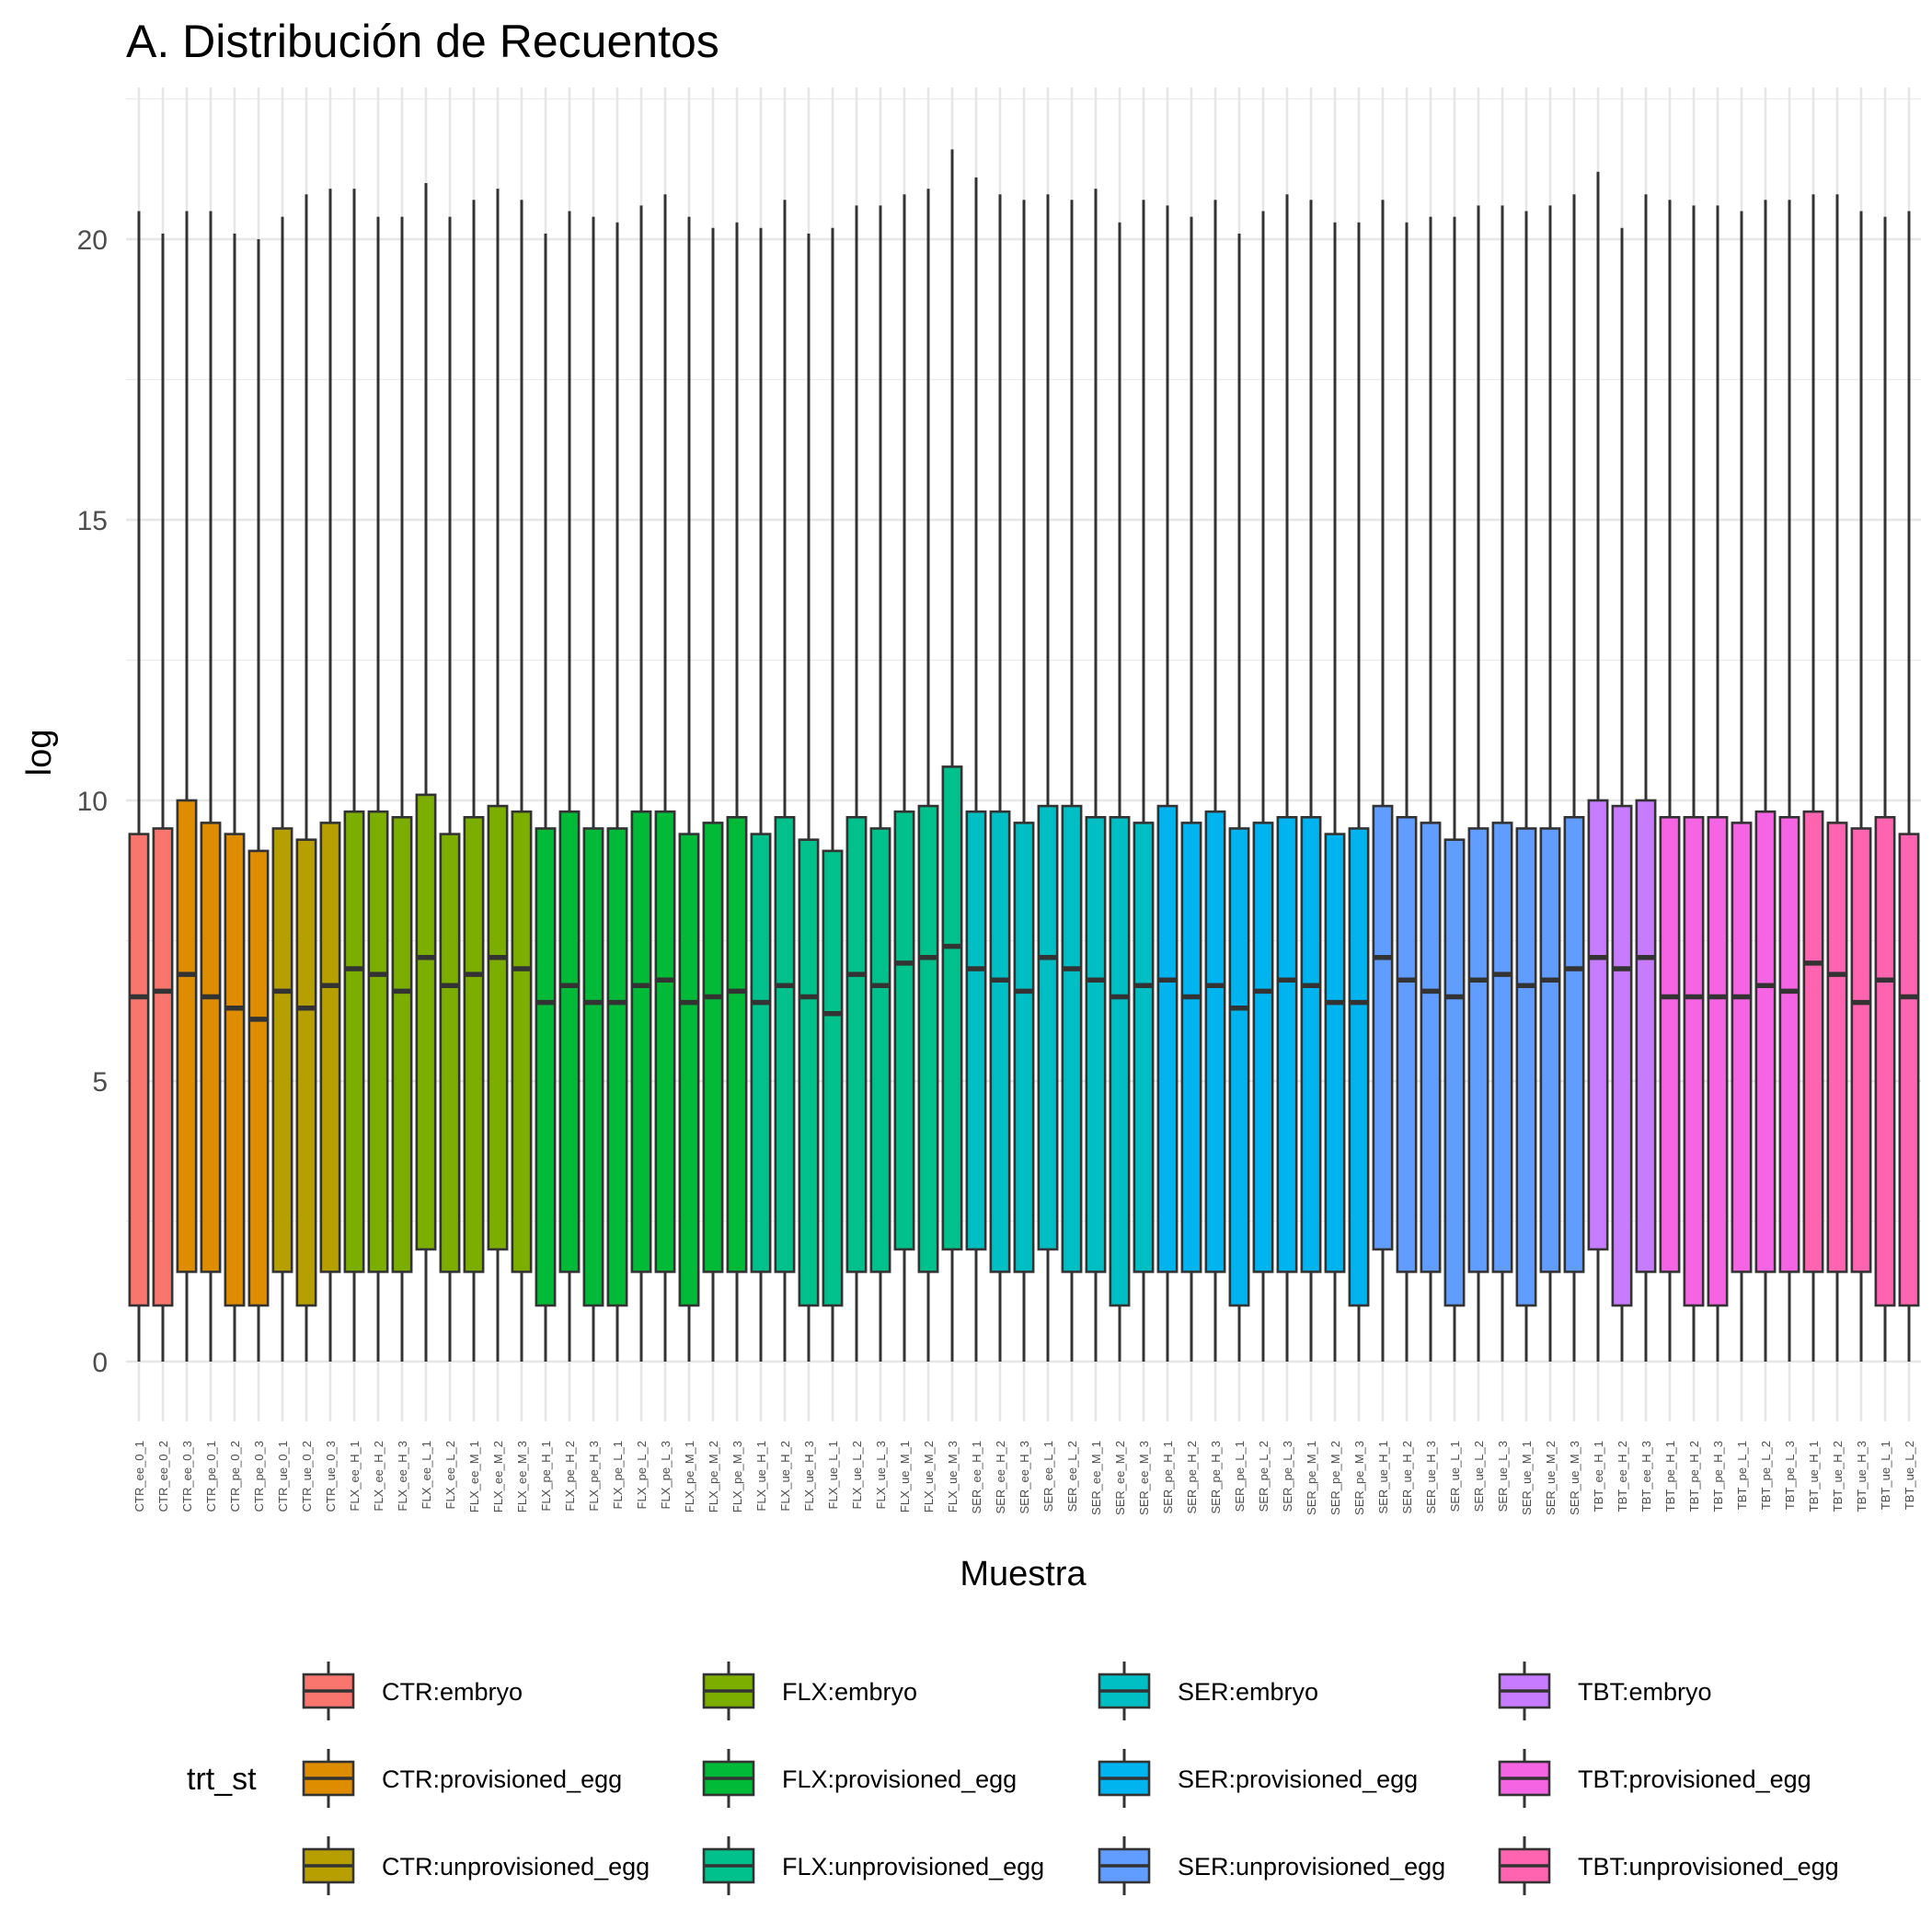 Image resolution: width=1932 pixels, height=1932 pixels. Describe the element at coordinates (1622, 1476) in the screenshot. I see `x-tick-label: TBT_ee_H_2` at that location.